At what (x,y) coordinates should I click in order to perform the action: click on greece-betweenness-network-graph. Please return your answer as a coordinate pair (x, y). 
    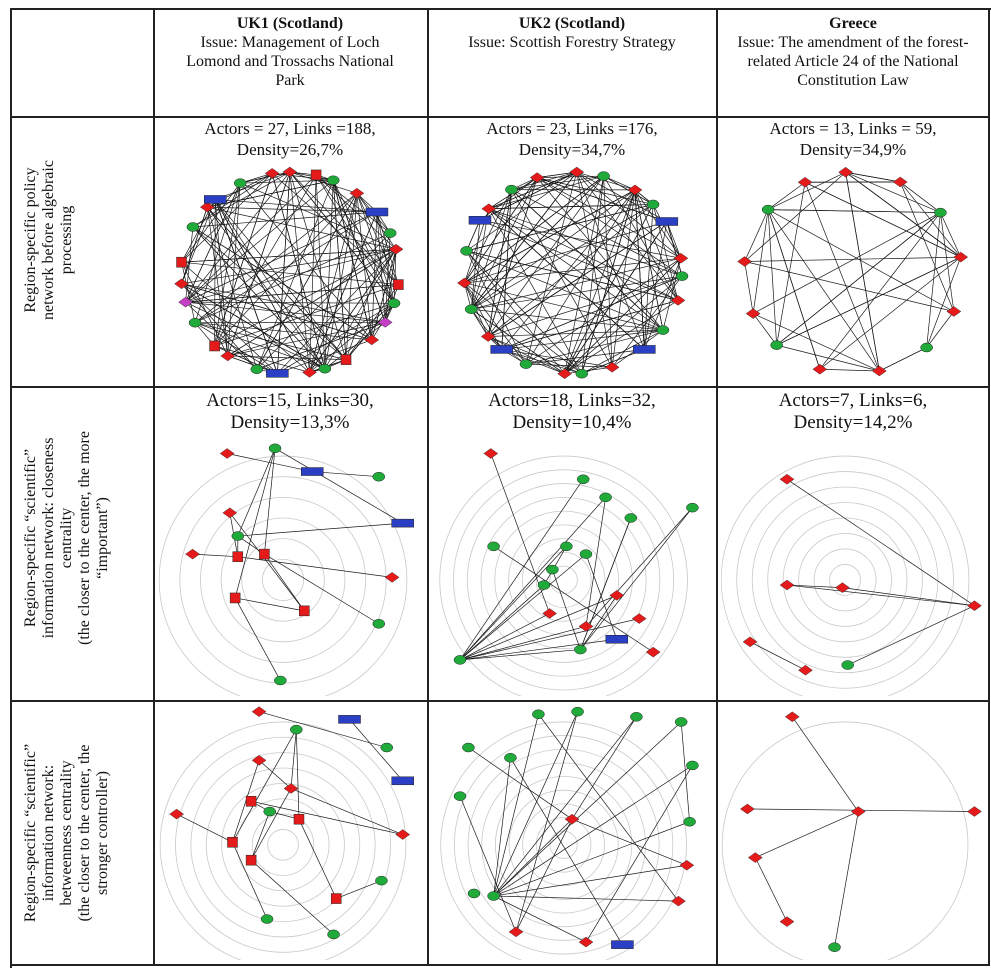
    Looking at the image, I should click on (851, 835).